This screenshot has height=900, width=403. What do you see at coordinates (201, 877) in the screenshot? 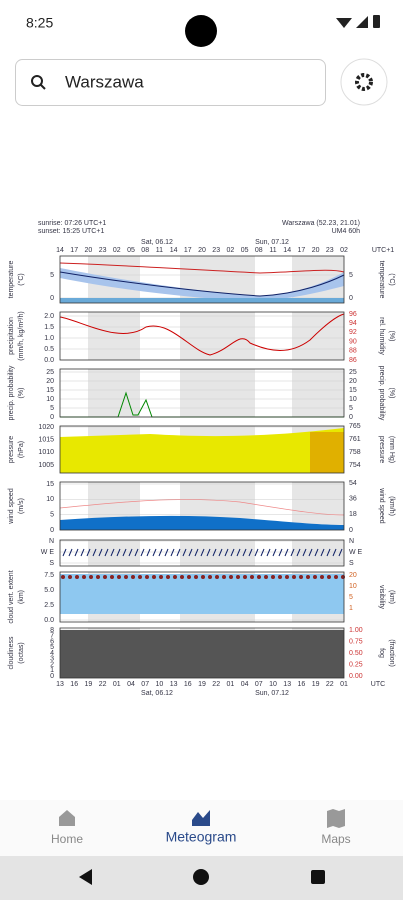
I see `home-button` at bounding box center [201, 877].